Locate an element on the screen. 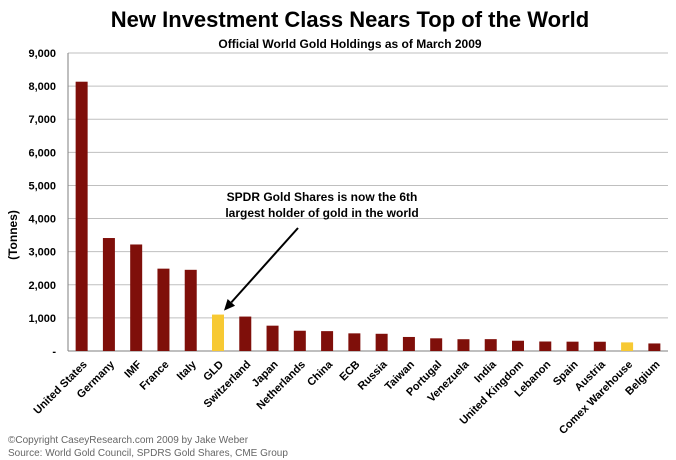 The height and width of the screenshot is (460, 676). bar-taiwan is located at coordinates (408, 343).